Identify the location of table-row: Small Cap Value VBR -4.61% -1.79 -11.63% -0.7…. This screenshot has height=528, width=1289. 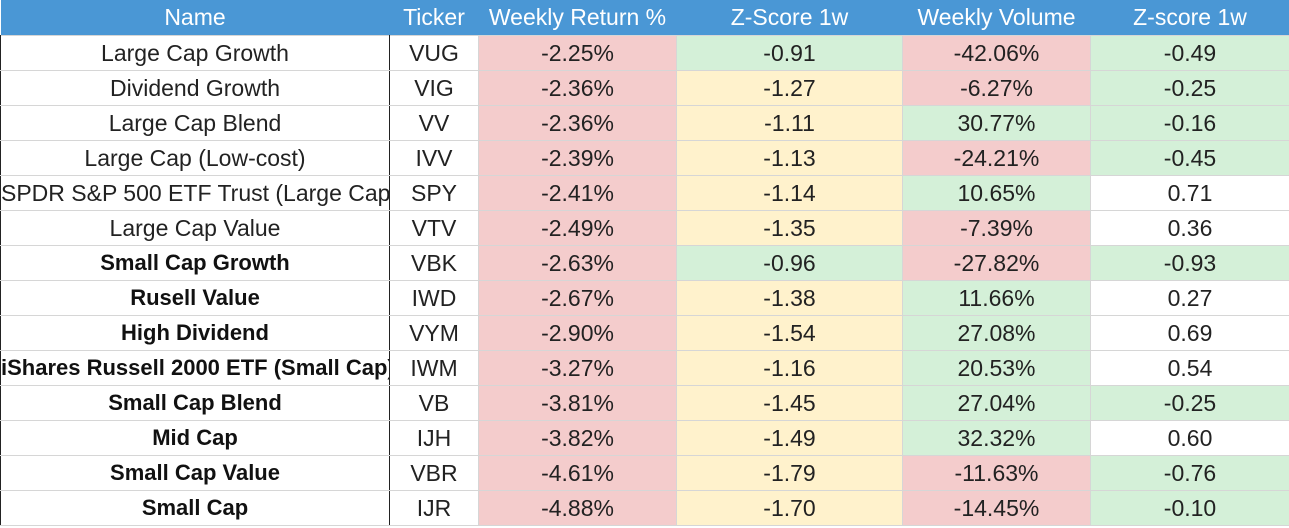
(644, 473).